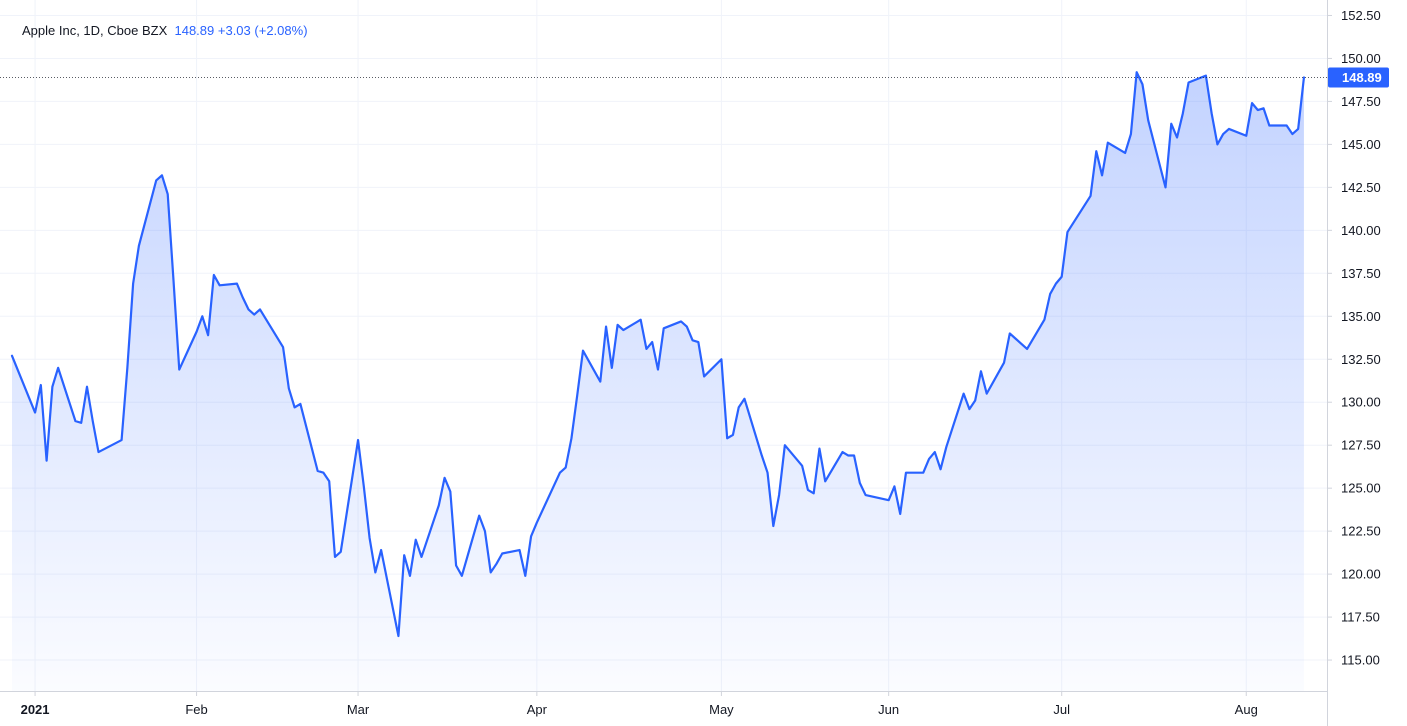 The image size is (1407, 726). What do you see at coordinates (95, 30) in the screenshot?
I see `legend-symbol: Apple Inc, 1D, Cboe BZX` at bounding box center [95, 30].